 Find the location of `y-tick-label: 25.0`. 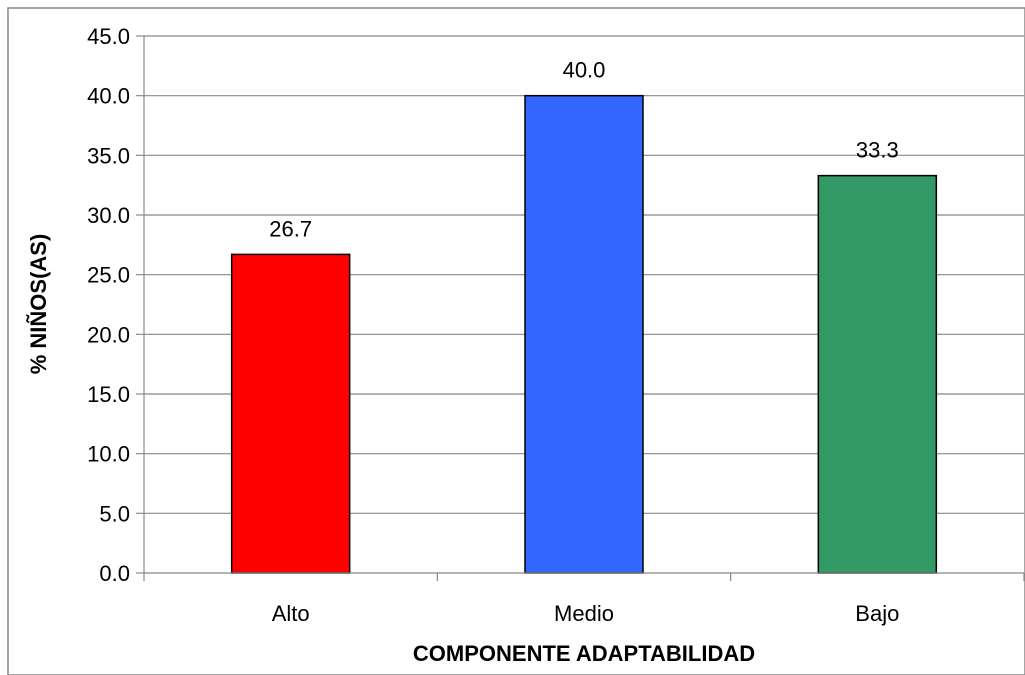

y-tick-label: 25.0 is located at coordinates (108, 275).